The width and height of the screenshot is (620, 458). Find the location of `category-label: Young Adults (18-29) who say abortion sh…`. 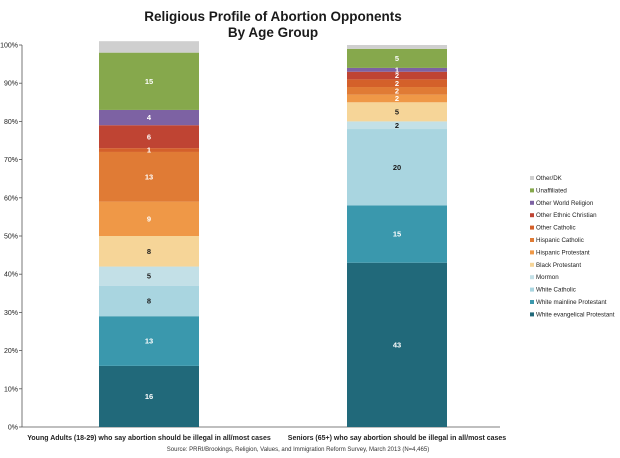

category-label: Young Adults (18-29) who say abortion sh… is located at coordinates (149, 438).